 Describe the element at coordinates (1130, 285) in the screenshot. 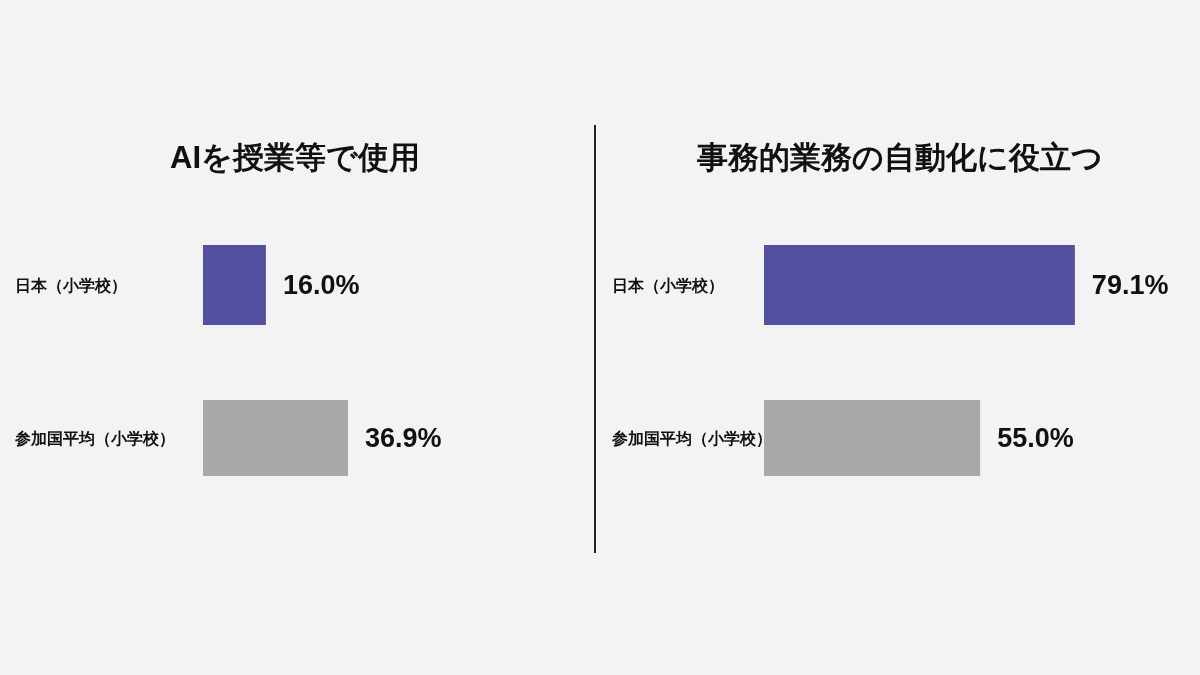

I see `data-label: 79.1%` at that location.